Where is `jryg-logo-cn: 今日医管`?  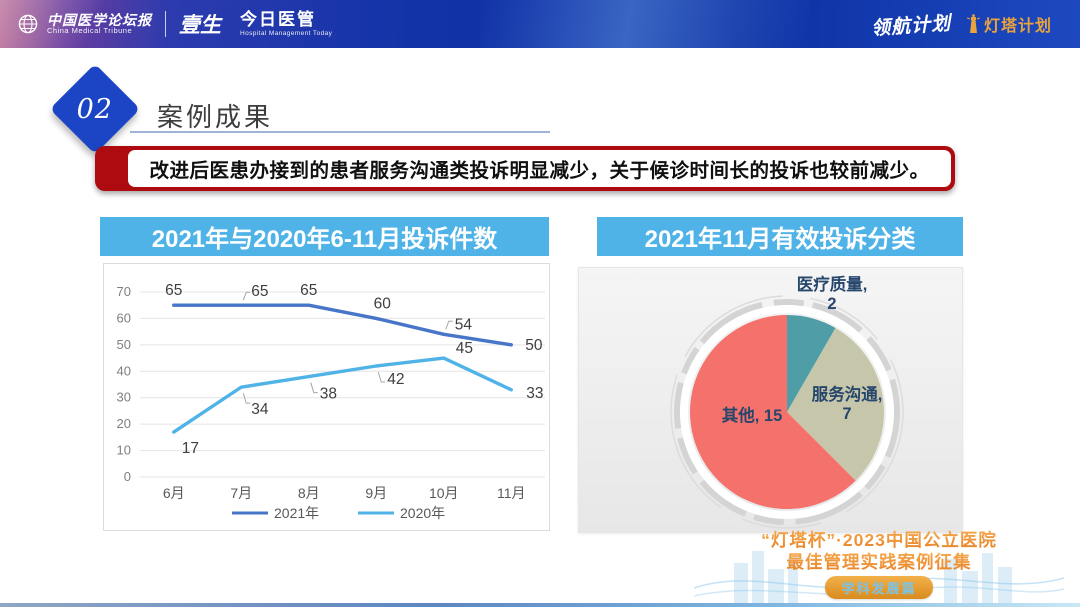
jryg-logo-cn: 今日医管 is located at coordinates (278, 20).